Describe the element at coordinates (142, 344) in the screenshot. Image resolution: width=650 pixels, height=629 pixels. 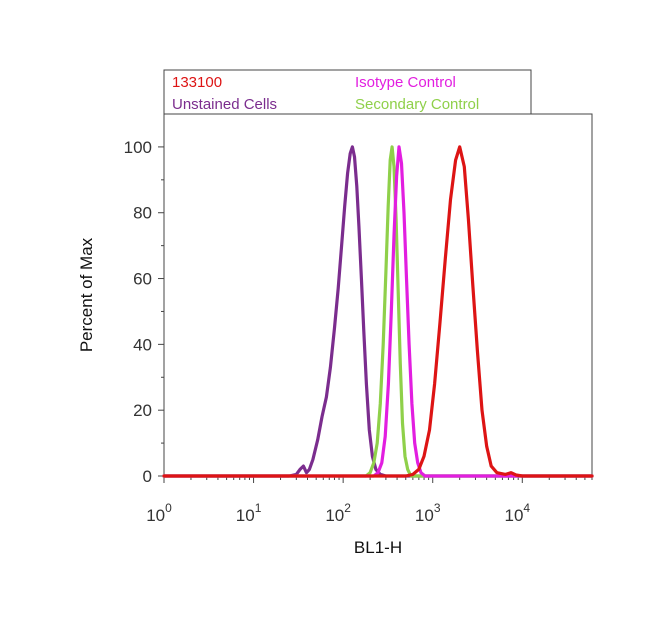
I see `y-tick-label: 40` at that location.